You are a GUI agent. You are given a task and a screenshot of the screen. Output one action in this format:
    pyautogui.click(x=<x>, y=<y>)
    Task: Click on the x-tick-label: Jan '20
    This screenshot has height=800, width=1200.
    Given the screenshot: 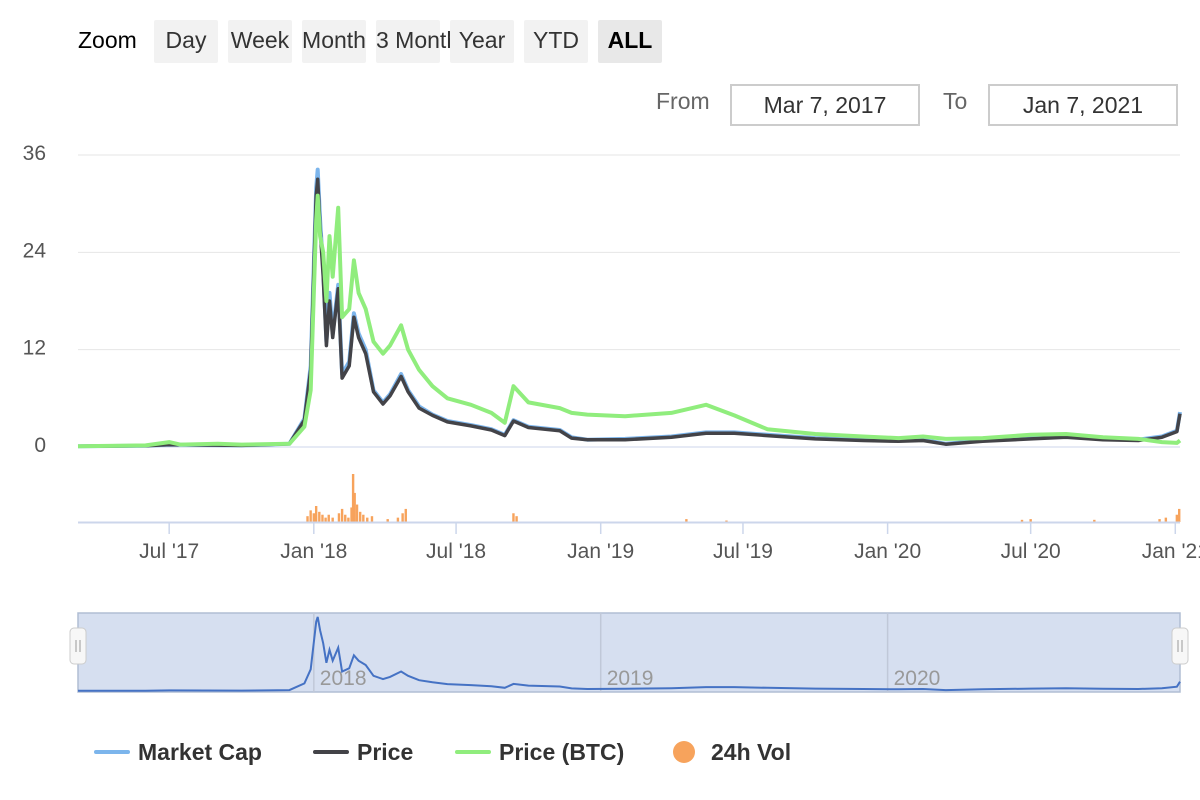 What is the action you would take?
    pyautogui.click(x=887, y=551)
    